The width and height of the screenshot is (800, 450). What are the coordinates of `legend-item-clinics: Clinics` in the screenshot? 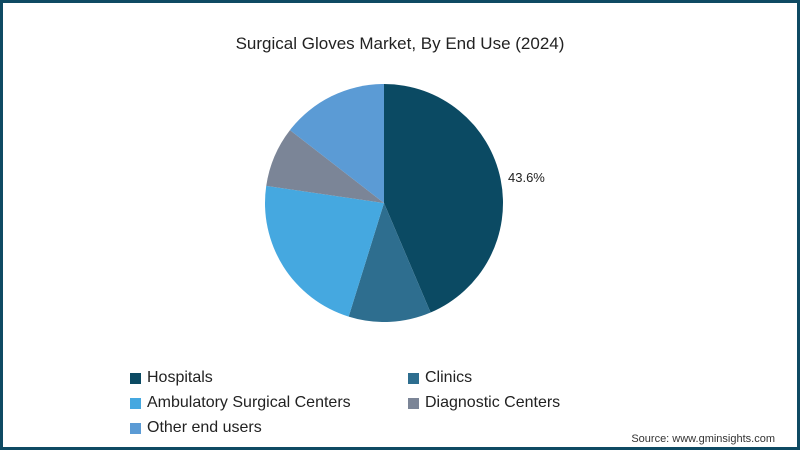 It's located at (440, 378).